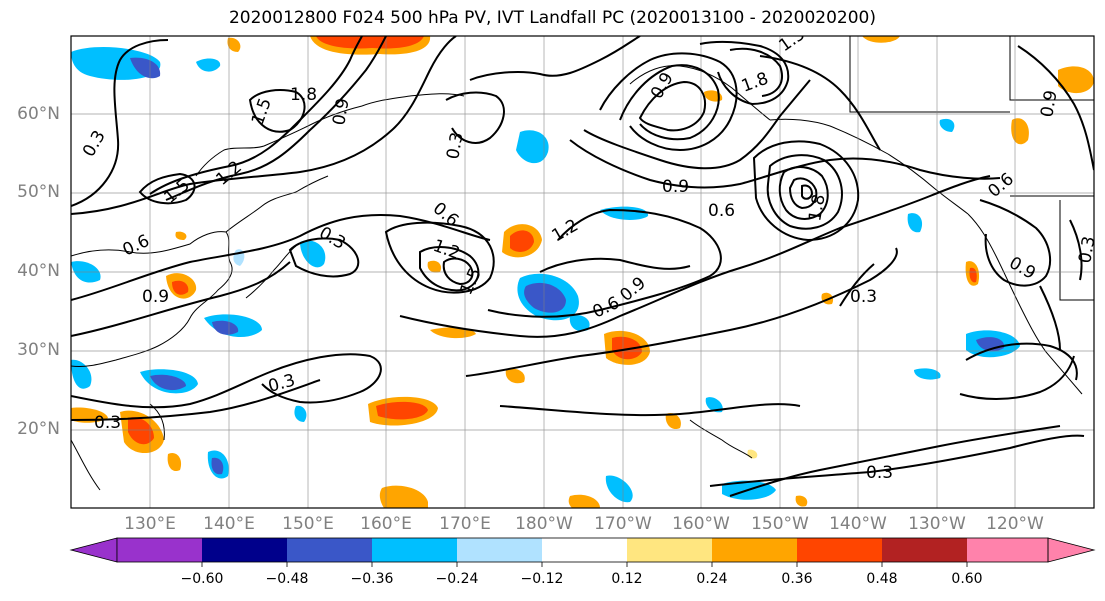 The width and height of the screenshot is (1105, 601). Describe the element at coordinates (544, 524) in the screenshot. I see `lon-label-180w: 180°W` at that location.